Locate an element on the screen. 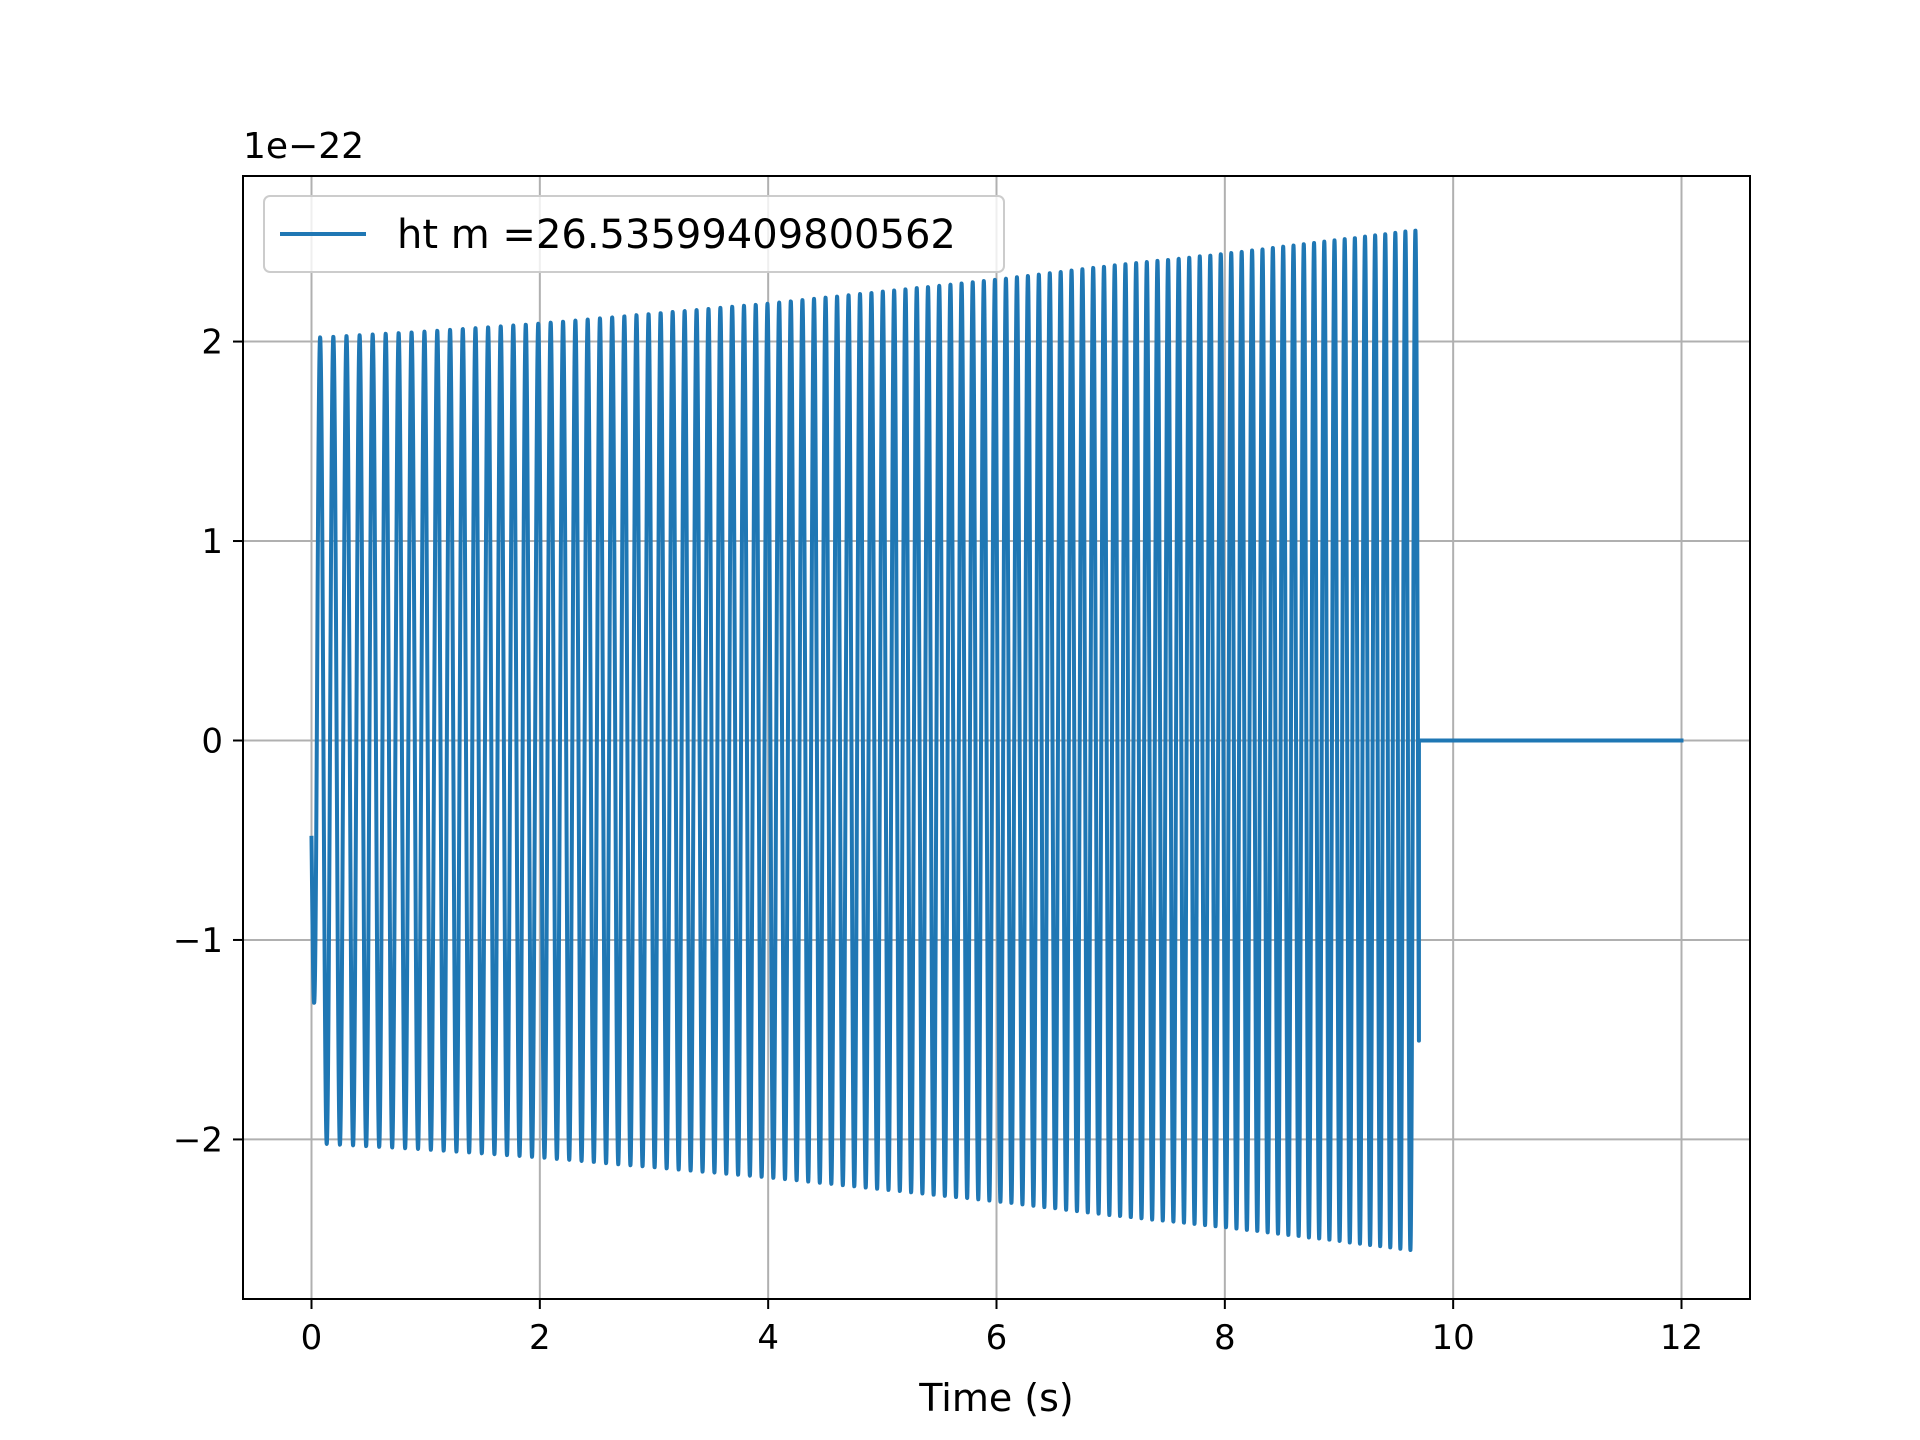 This screenshot has width=1920, height=1440. y-axis-ticks: −2 −1 0 1 2 is located at coordinates (208, 741).